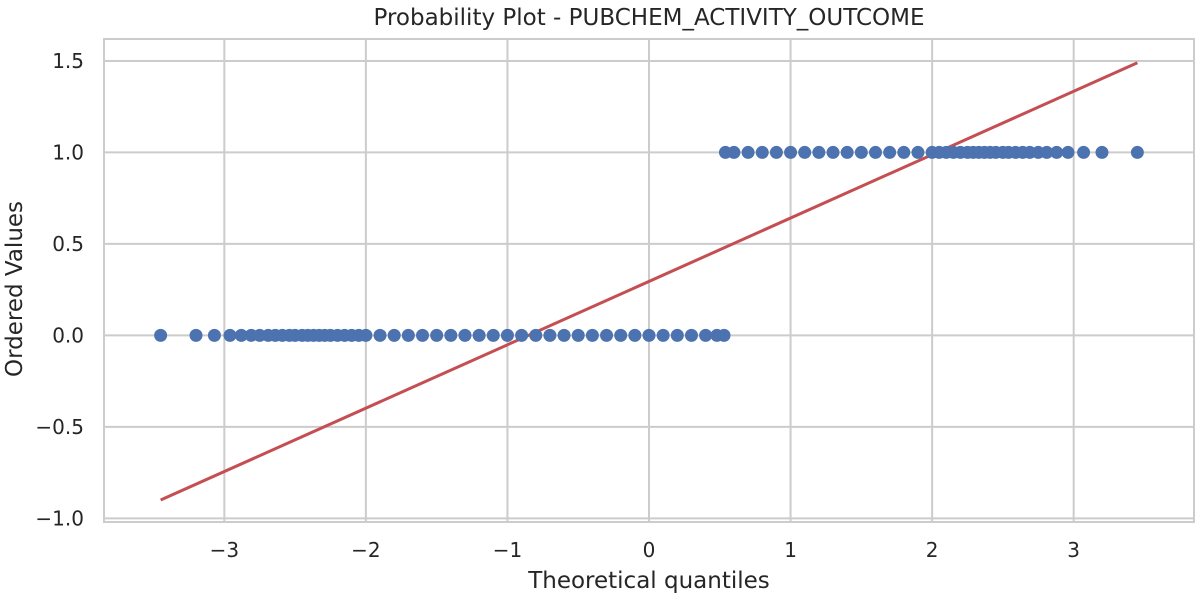 This screenshot has height=600, width=1200. Describe the element at coordinates (68, 61) in the screenshot. I see `y-tick-label: 1.5` at that location.